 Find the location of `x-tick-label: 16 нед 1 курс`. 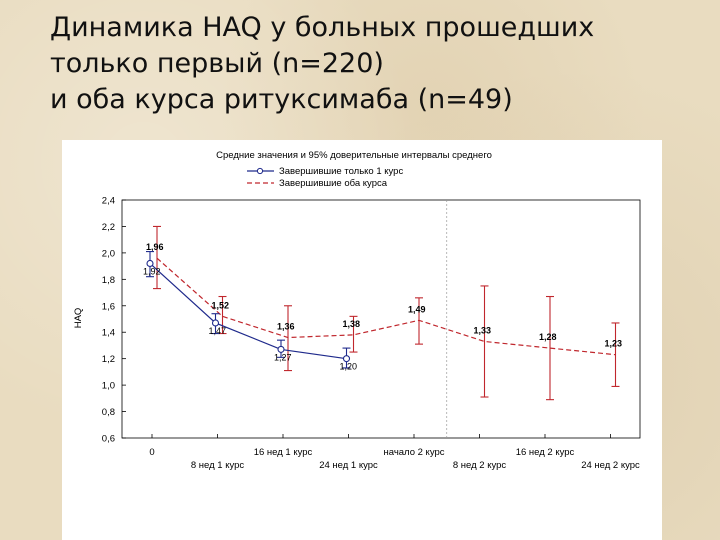

x-tick-label: 16 нед 1 курс is located at coordinates (283, 452).